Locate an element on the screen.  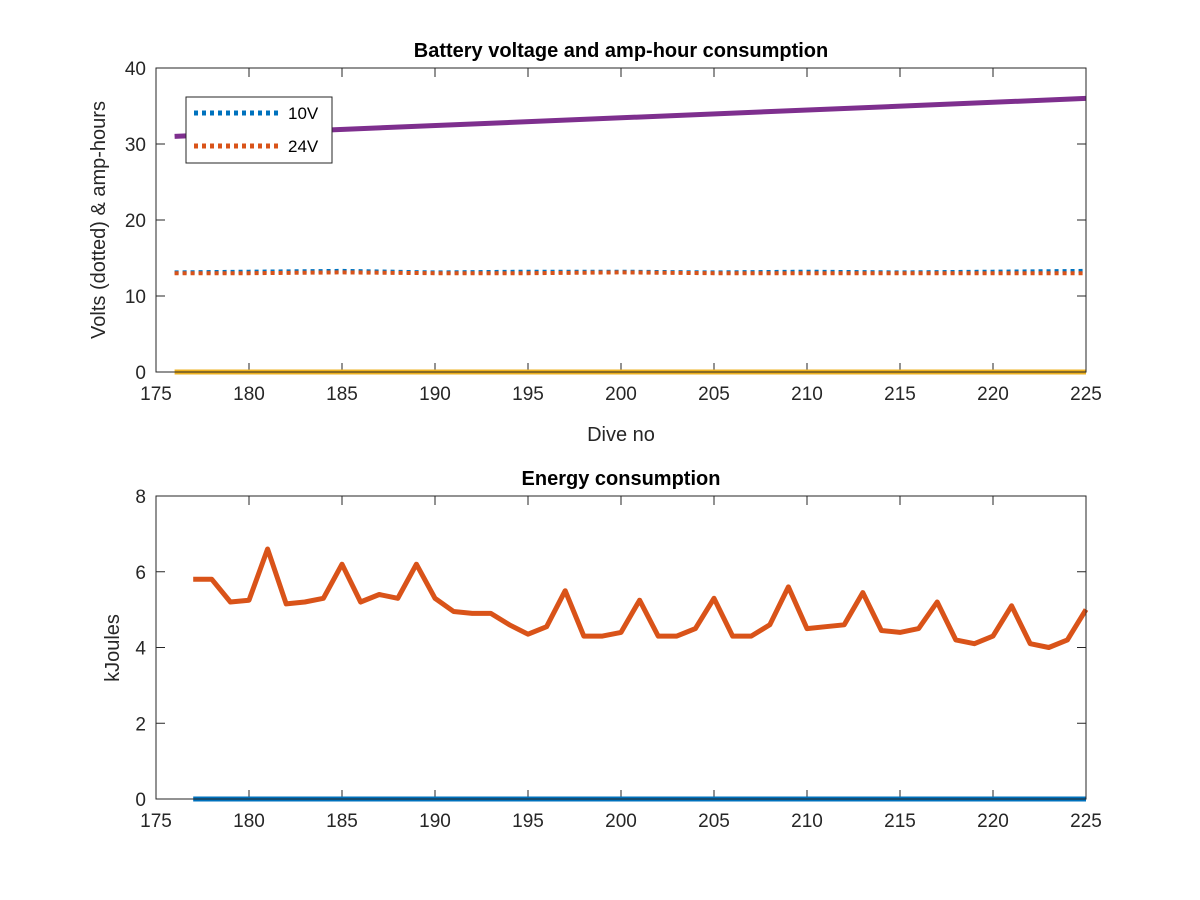
energy-y-tick-label: 8 is located at coordinates (140, 497).